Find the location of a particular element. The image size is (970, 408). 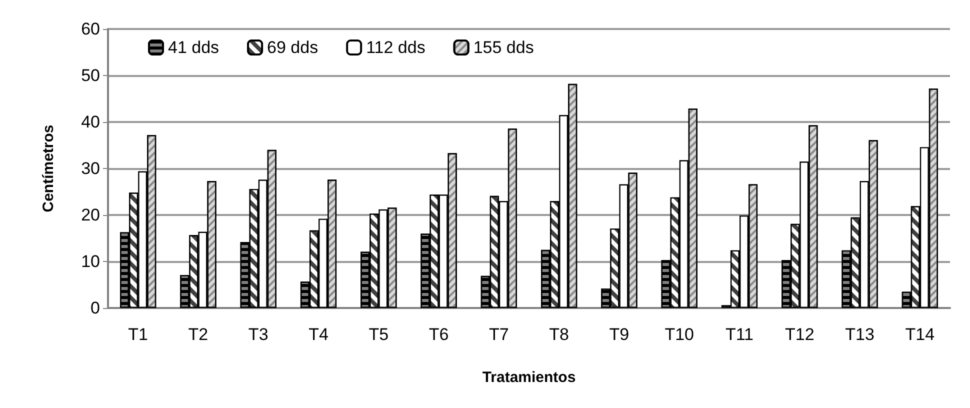

x-tick-label: T4 is located at coordinates (318, 334).